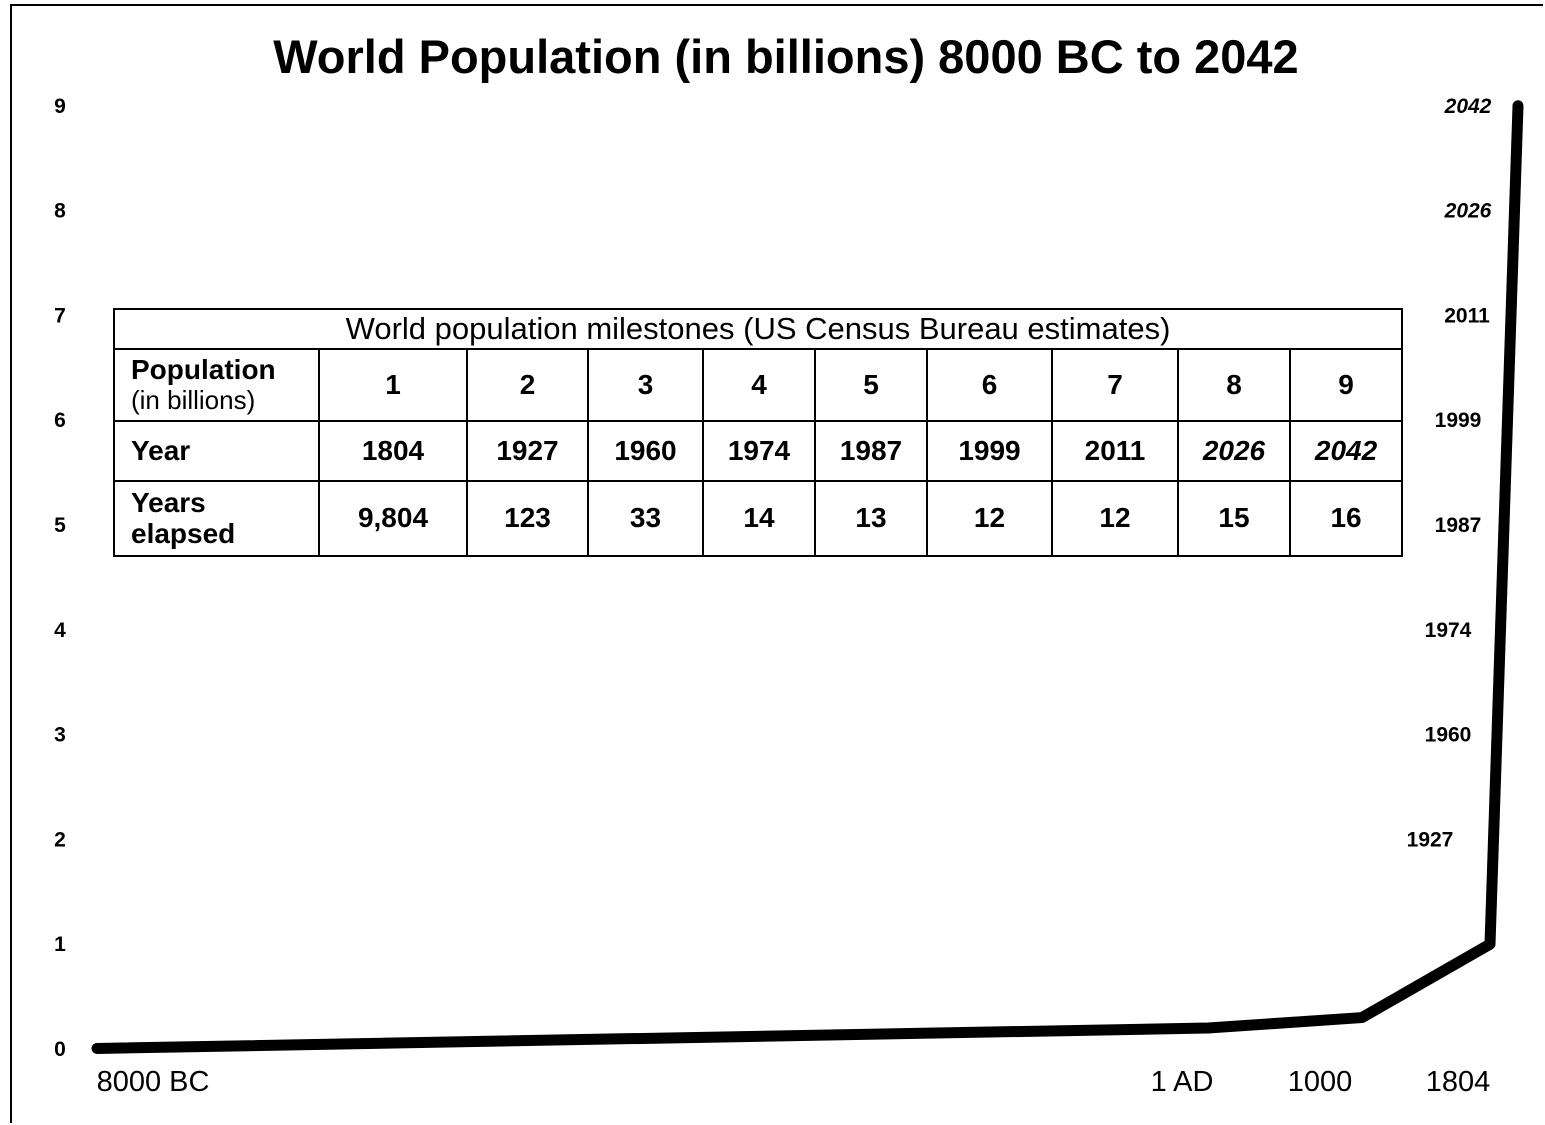 The width and height of the screenshot is (1545, 1125). Describe the element at coordinates (1346, 385) in the screenshot. I see `population-cell: 9` at that location.